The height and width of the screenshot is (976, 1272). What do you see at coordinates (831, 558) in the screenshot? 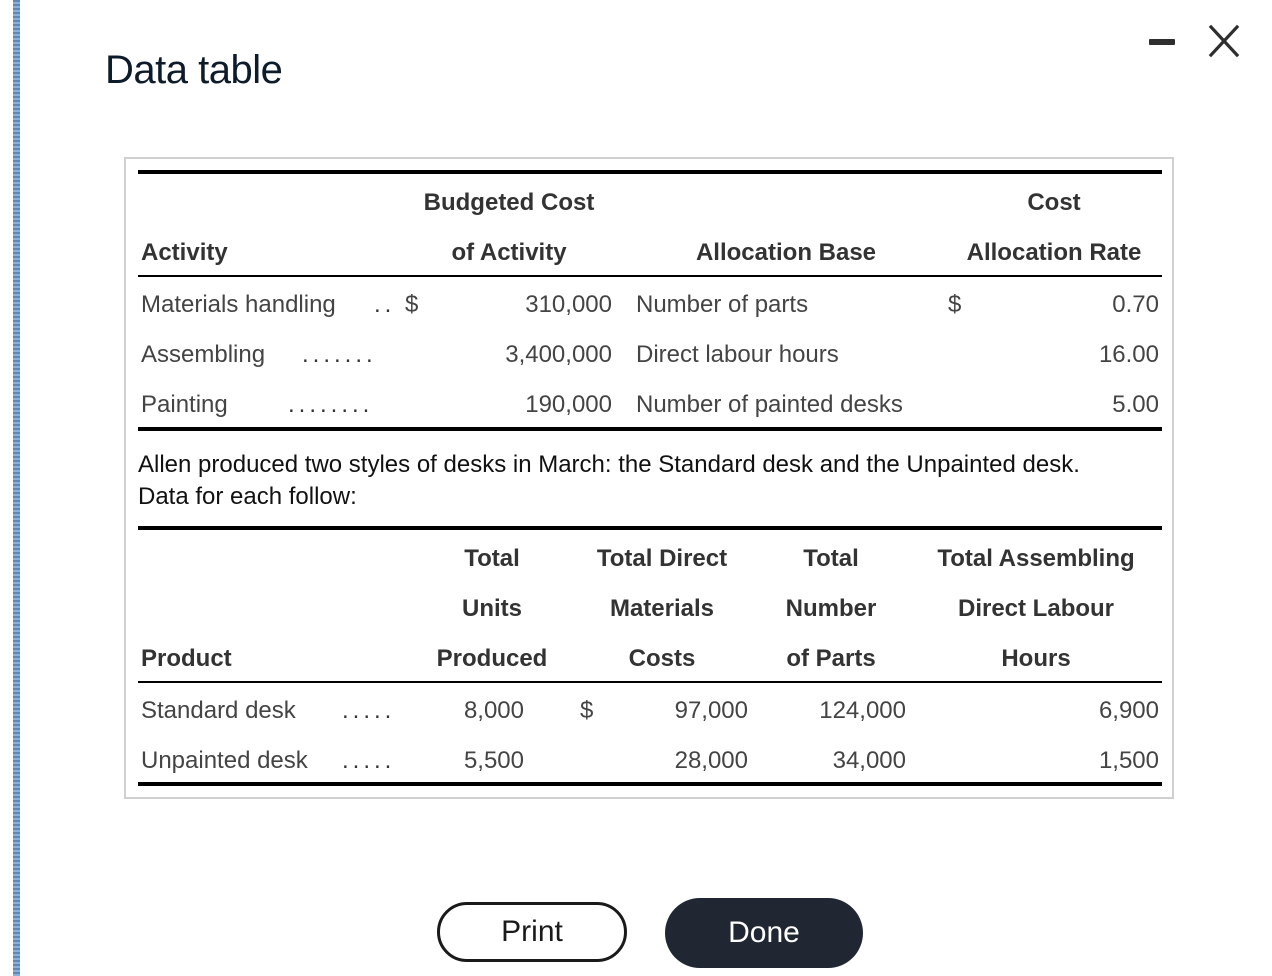
I see `header-parts: Total` at bounding box center [831, 558].